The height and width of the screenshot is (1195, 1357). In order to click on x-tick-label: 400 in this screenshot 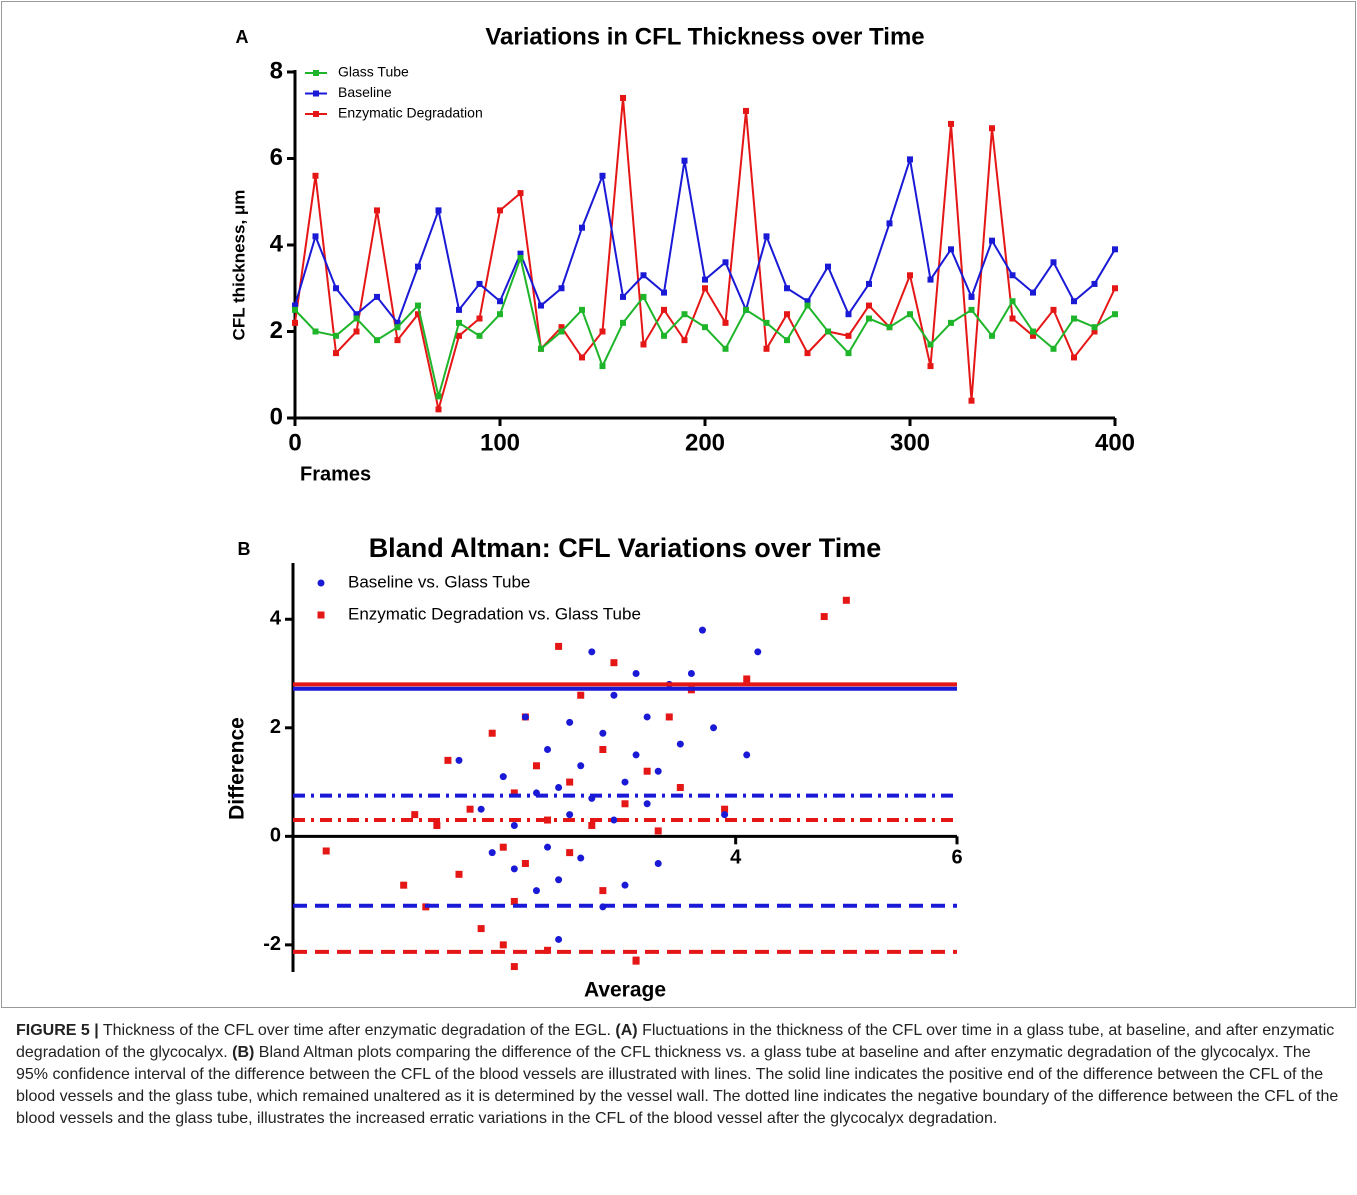, I will do `click(1115, 442)`.